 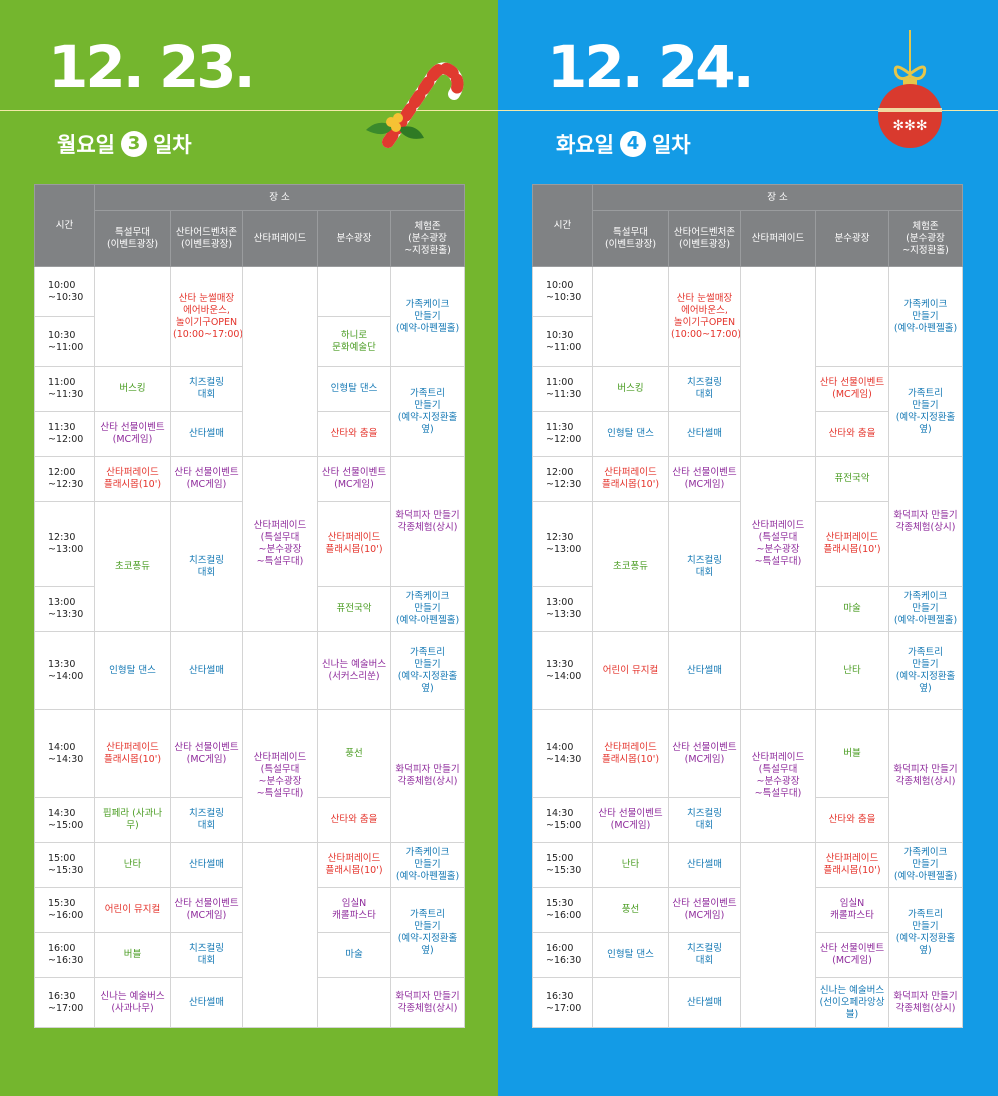 What do you see at coordinates (172, 145) in the screenshot?
I see `day1-day-suffix: 일차` at bounding box center [172, 145].